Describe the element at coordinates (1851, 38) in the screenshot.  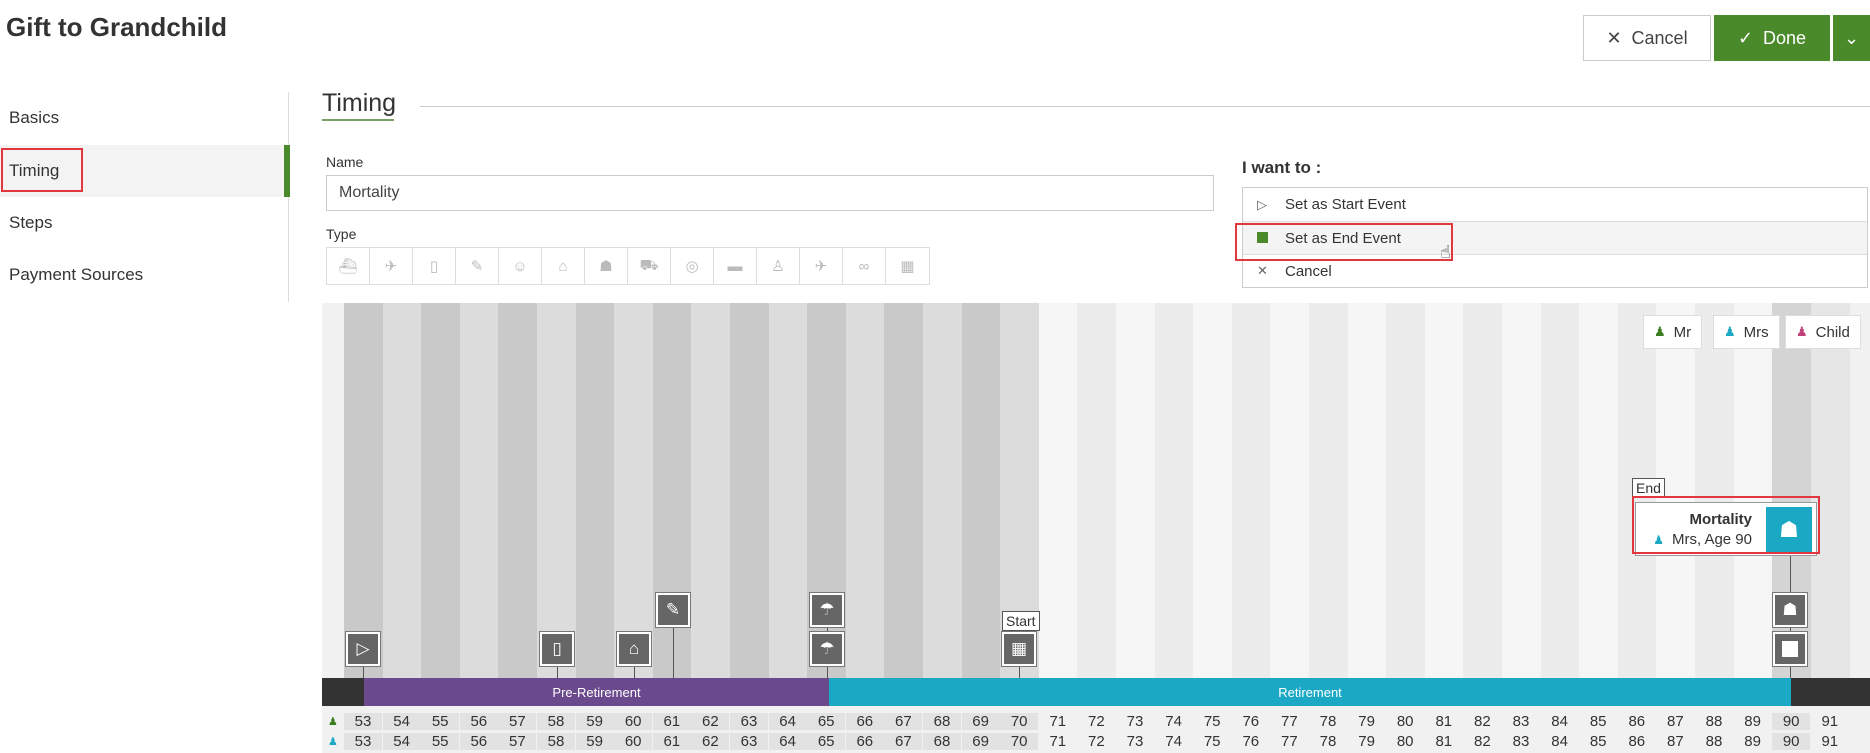
I see `done-dropdown-button: ⌄` at that location.